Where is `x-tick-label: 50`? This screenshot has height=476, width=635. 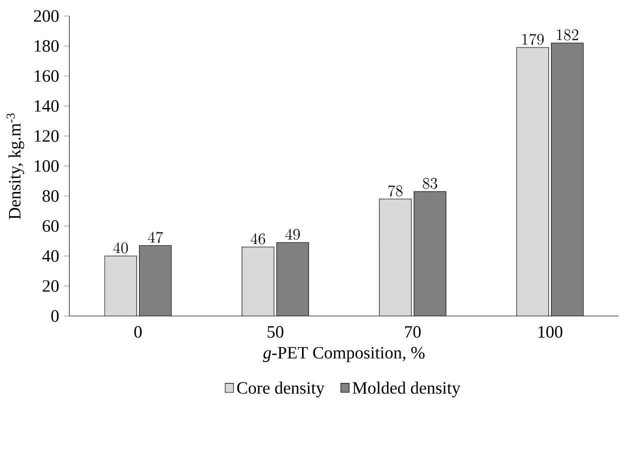 x-tick-label: 50 is located at coordinates (276, 332).